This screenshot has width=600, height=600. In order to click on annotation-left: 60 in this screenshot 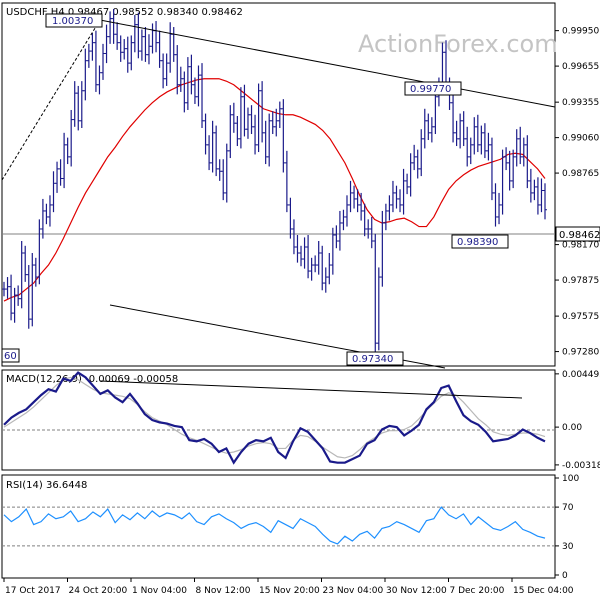, I will do `click(10, 355)`.